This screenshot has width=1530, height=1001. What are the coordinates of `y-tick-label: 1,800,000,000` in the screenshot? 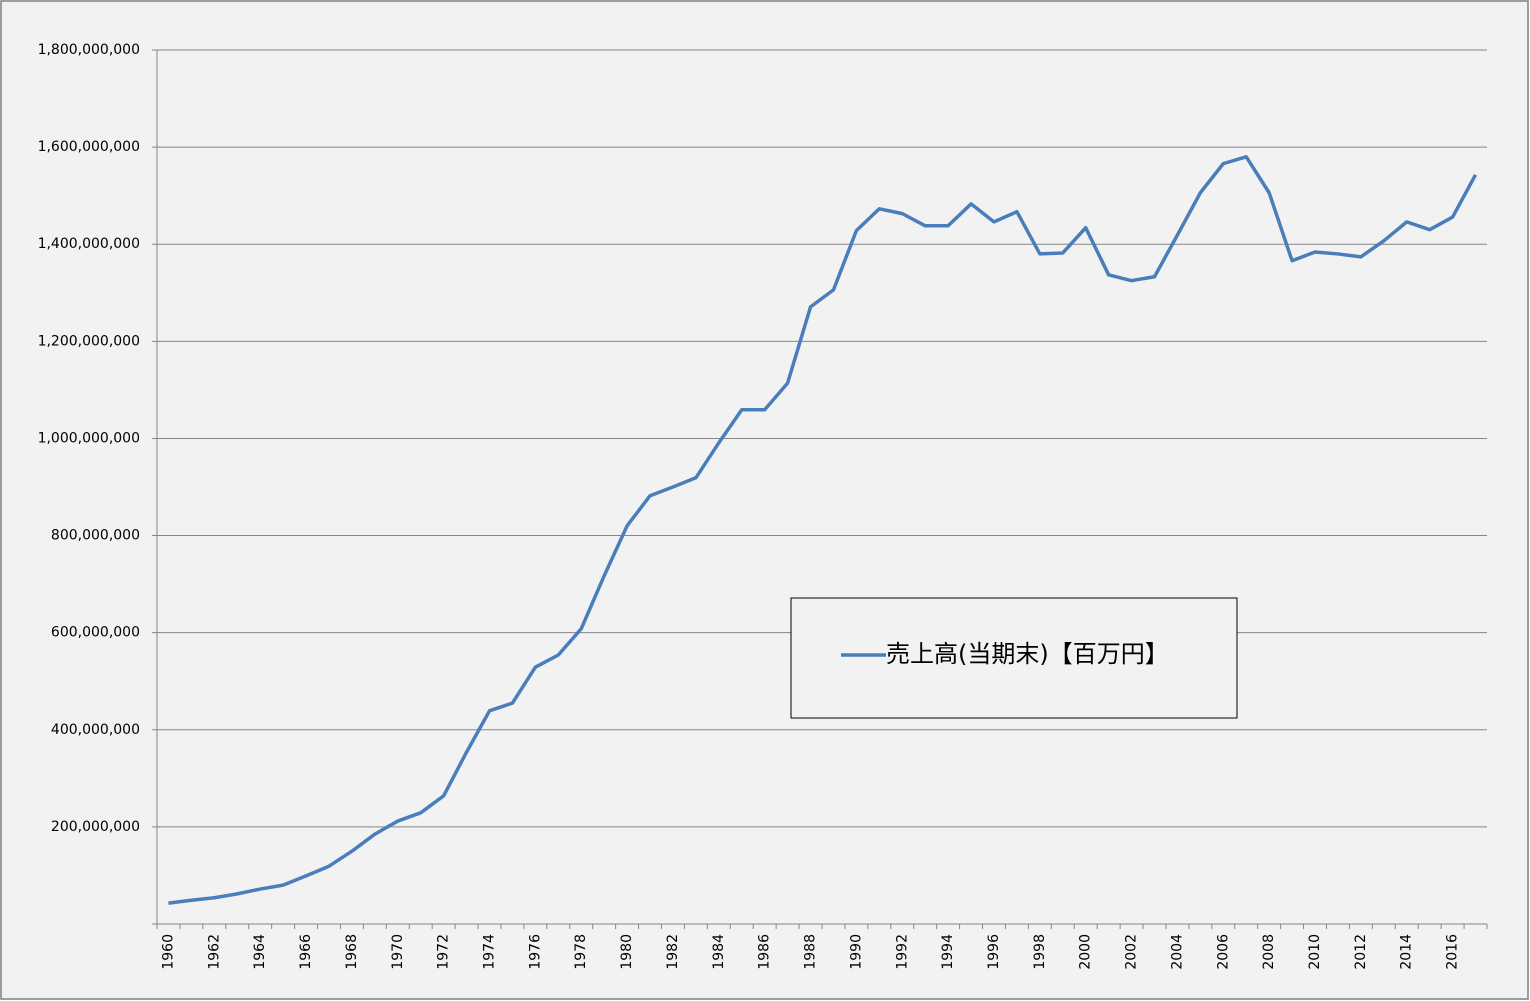 It's located at (89, 50).